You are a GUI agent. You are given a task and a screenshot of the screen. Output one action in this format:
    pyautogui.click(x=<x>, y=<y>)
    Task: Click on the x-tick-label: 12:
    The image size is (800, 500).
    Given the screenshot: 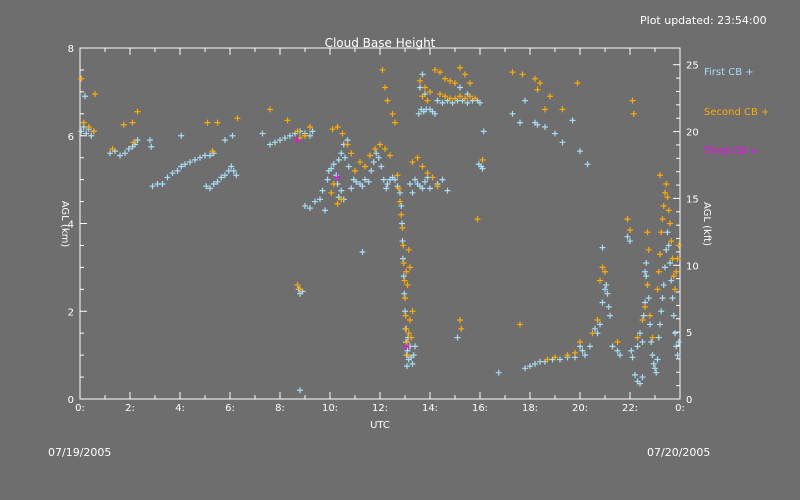 What is the action you would take?
    pyautogui.click(x=380, y=408)
    